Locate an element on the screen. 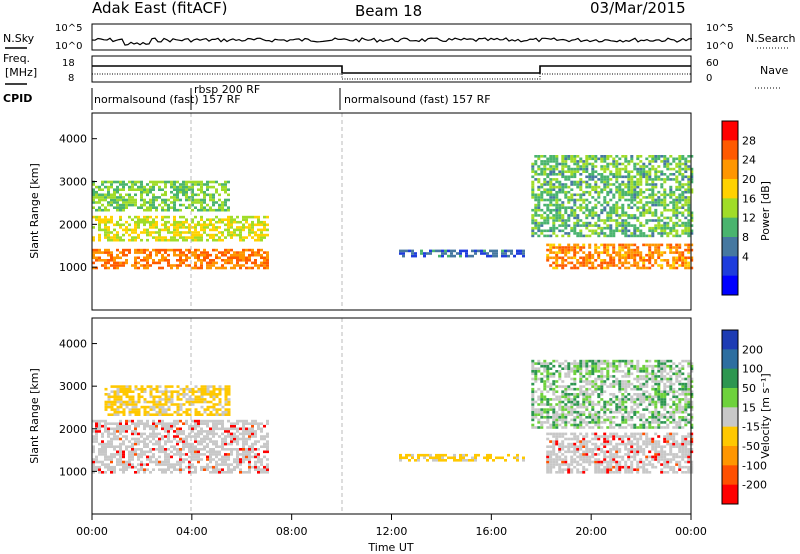 The height and width of the screenshot is (554, 800). noise-left-tick-bottom: 10^0 is located at coordinates (68, 46).